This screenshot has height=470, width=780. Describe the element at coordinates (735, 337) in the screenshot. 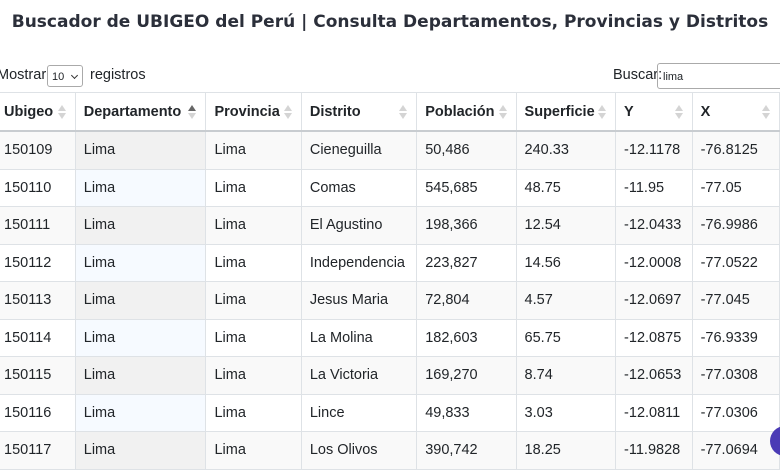

I see `table-cell: -76.9339` at that location.